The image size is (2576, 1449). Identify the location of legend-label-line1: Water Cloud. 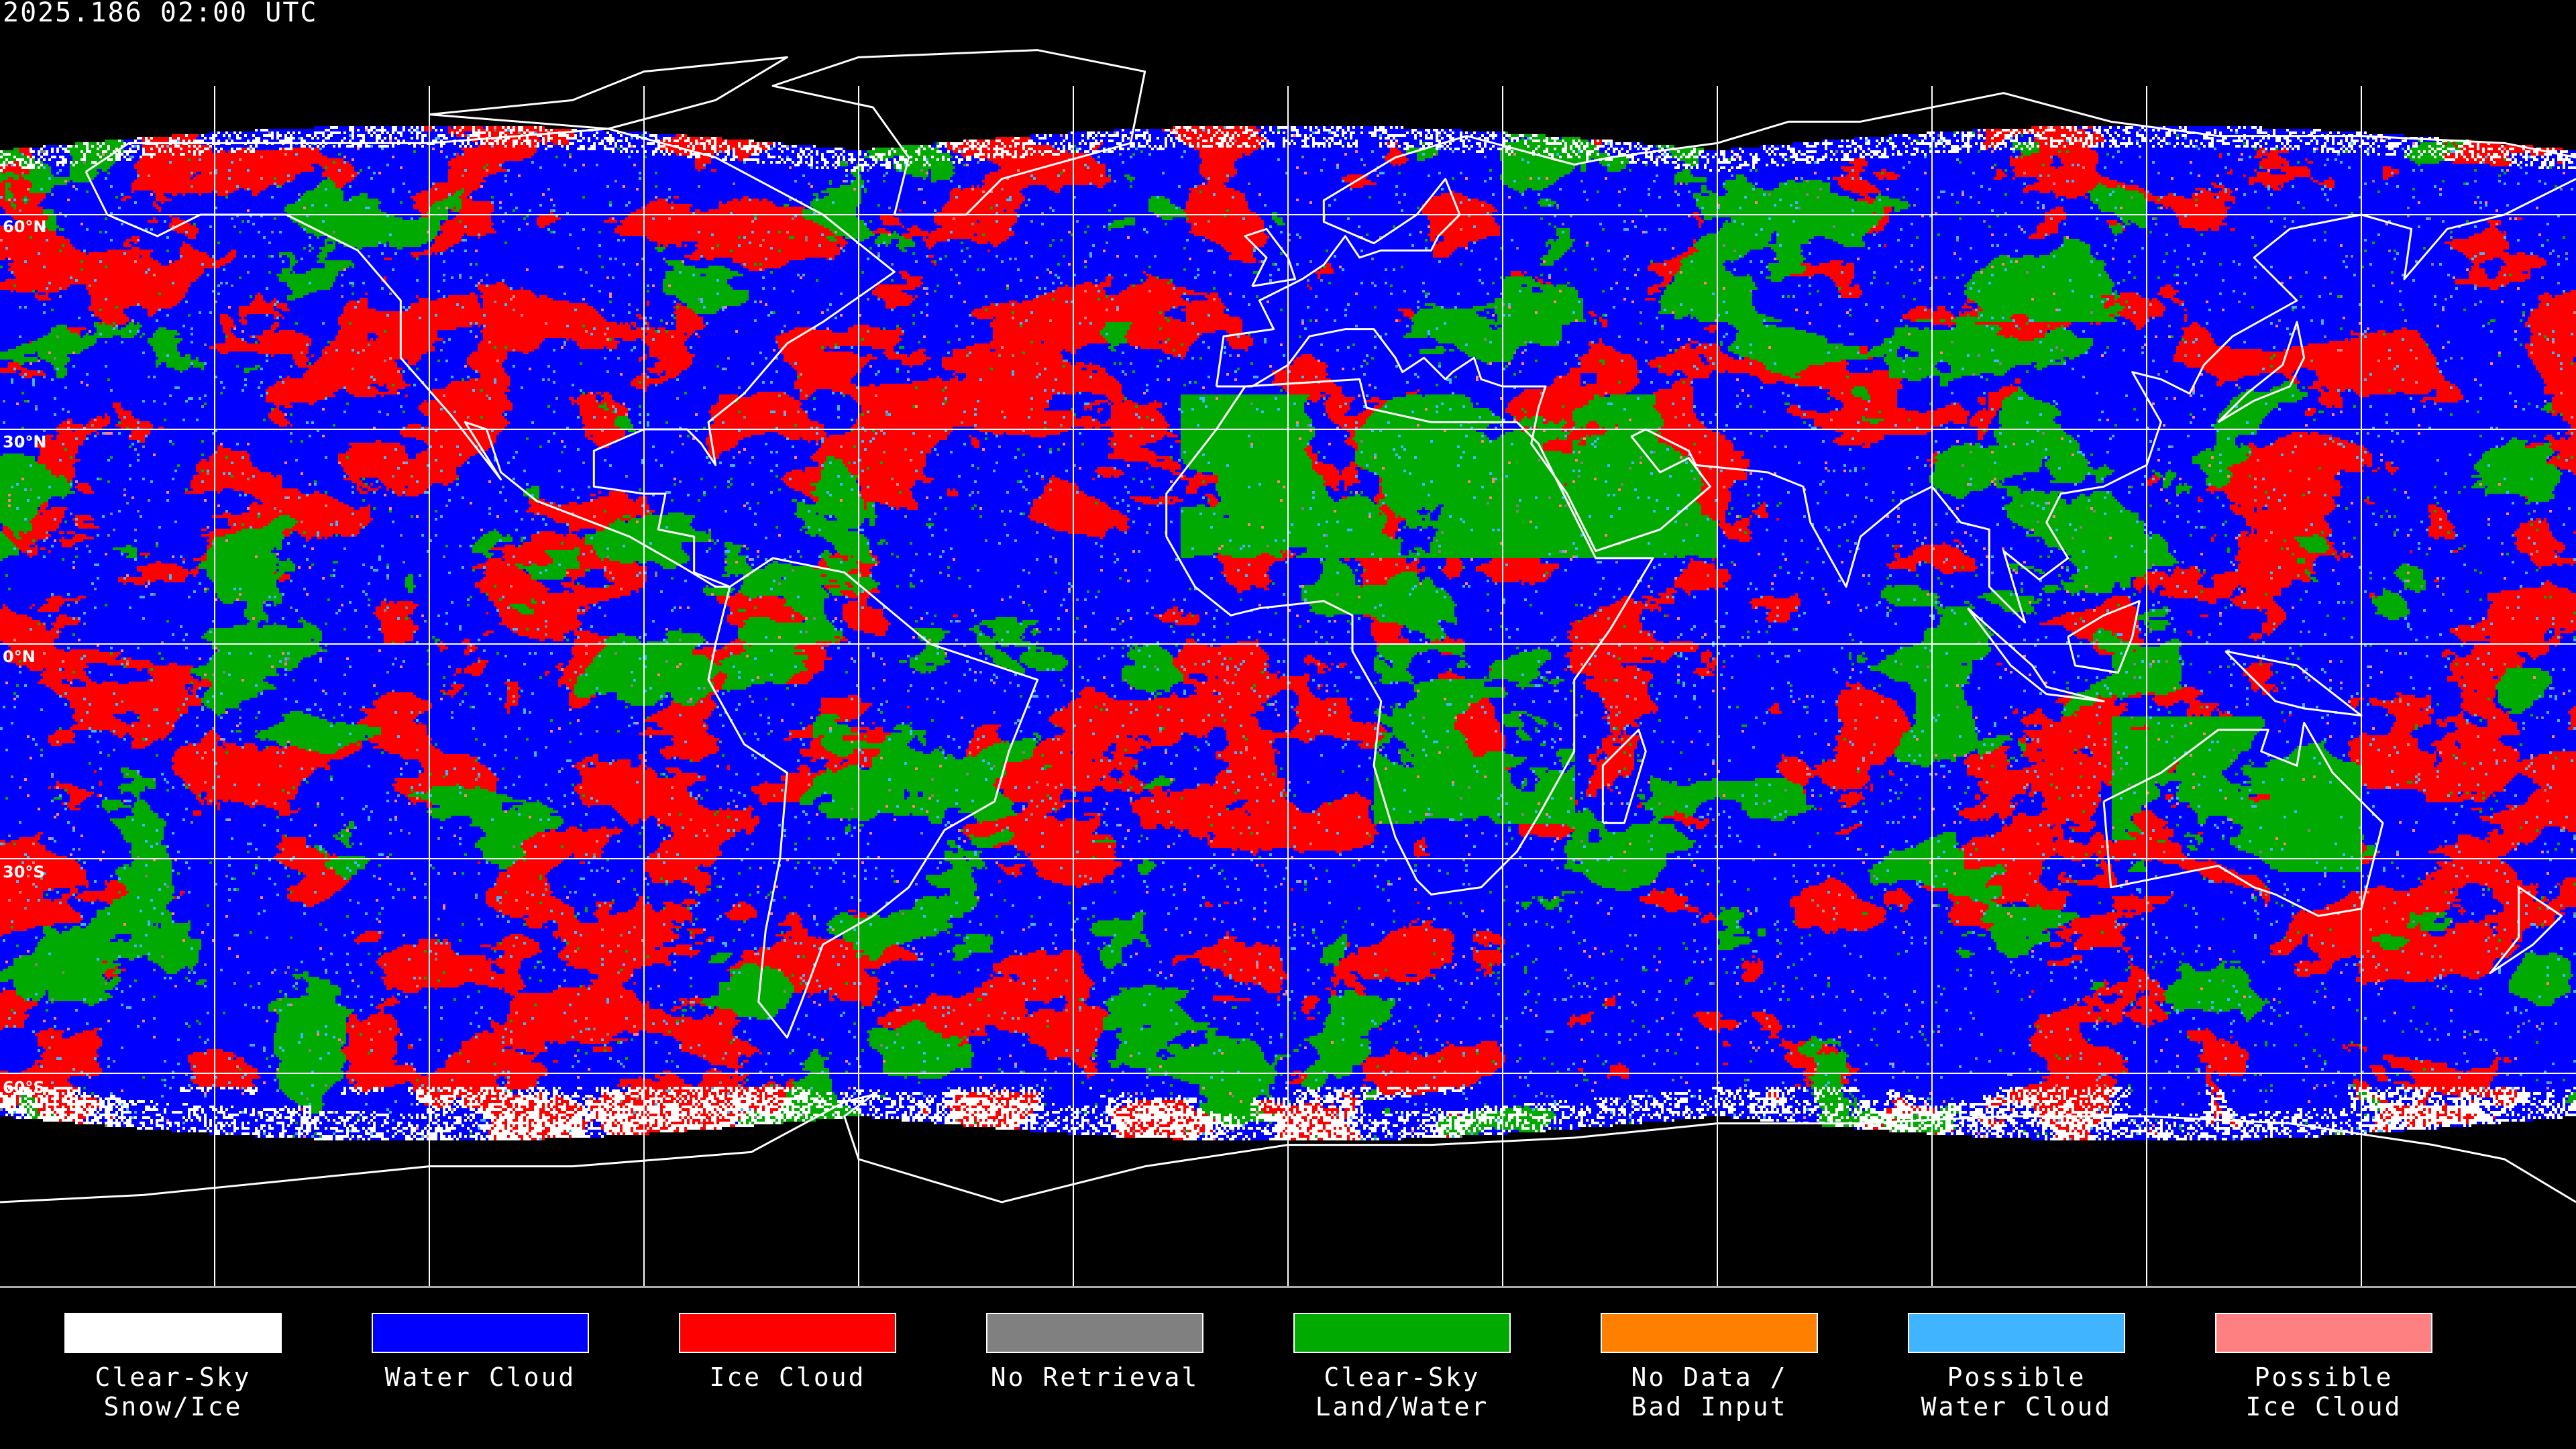
(480, 1377).